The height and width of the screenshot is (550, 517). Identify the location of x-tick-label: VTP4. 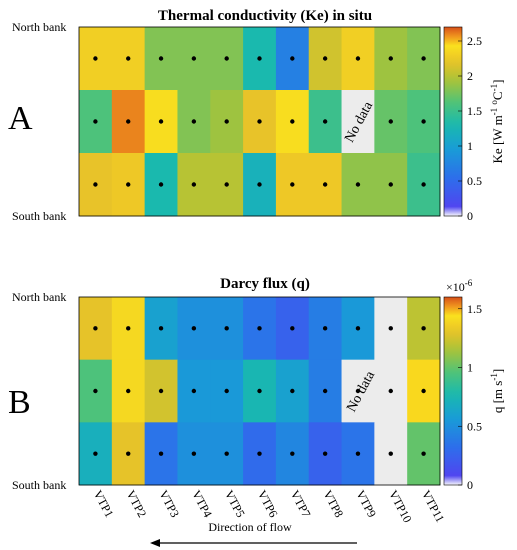
(202, 504).